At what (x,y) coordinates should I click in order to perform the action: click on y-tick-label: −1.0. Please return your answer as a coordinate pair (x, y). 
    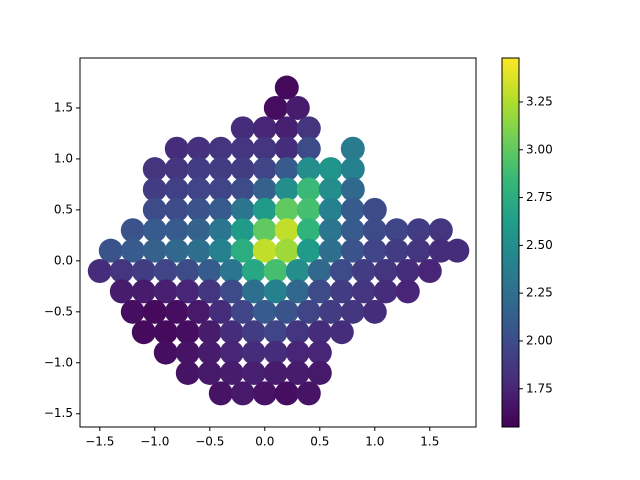
    Looking at the image, I should click on (58, 362).